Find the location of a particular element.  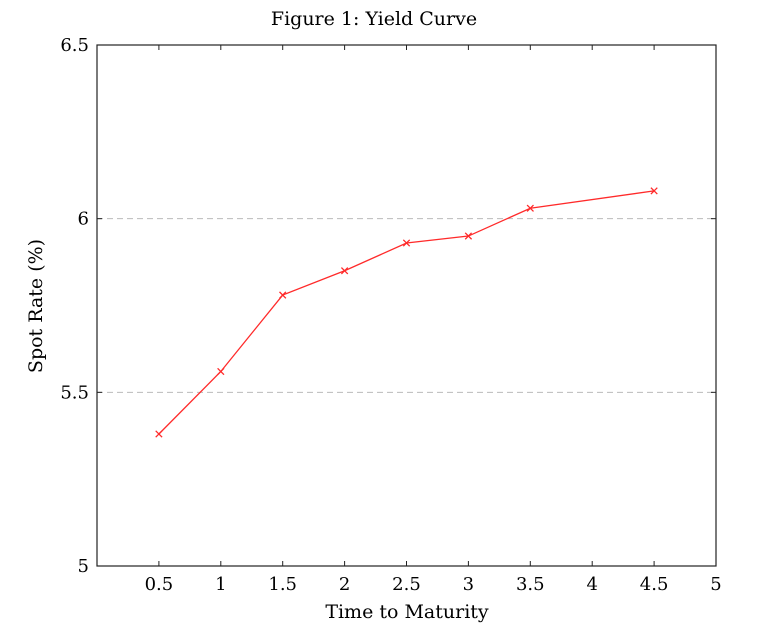

x-tick-label: 2 is located at coordinates (344, 584).